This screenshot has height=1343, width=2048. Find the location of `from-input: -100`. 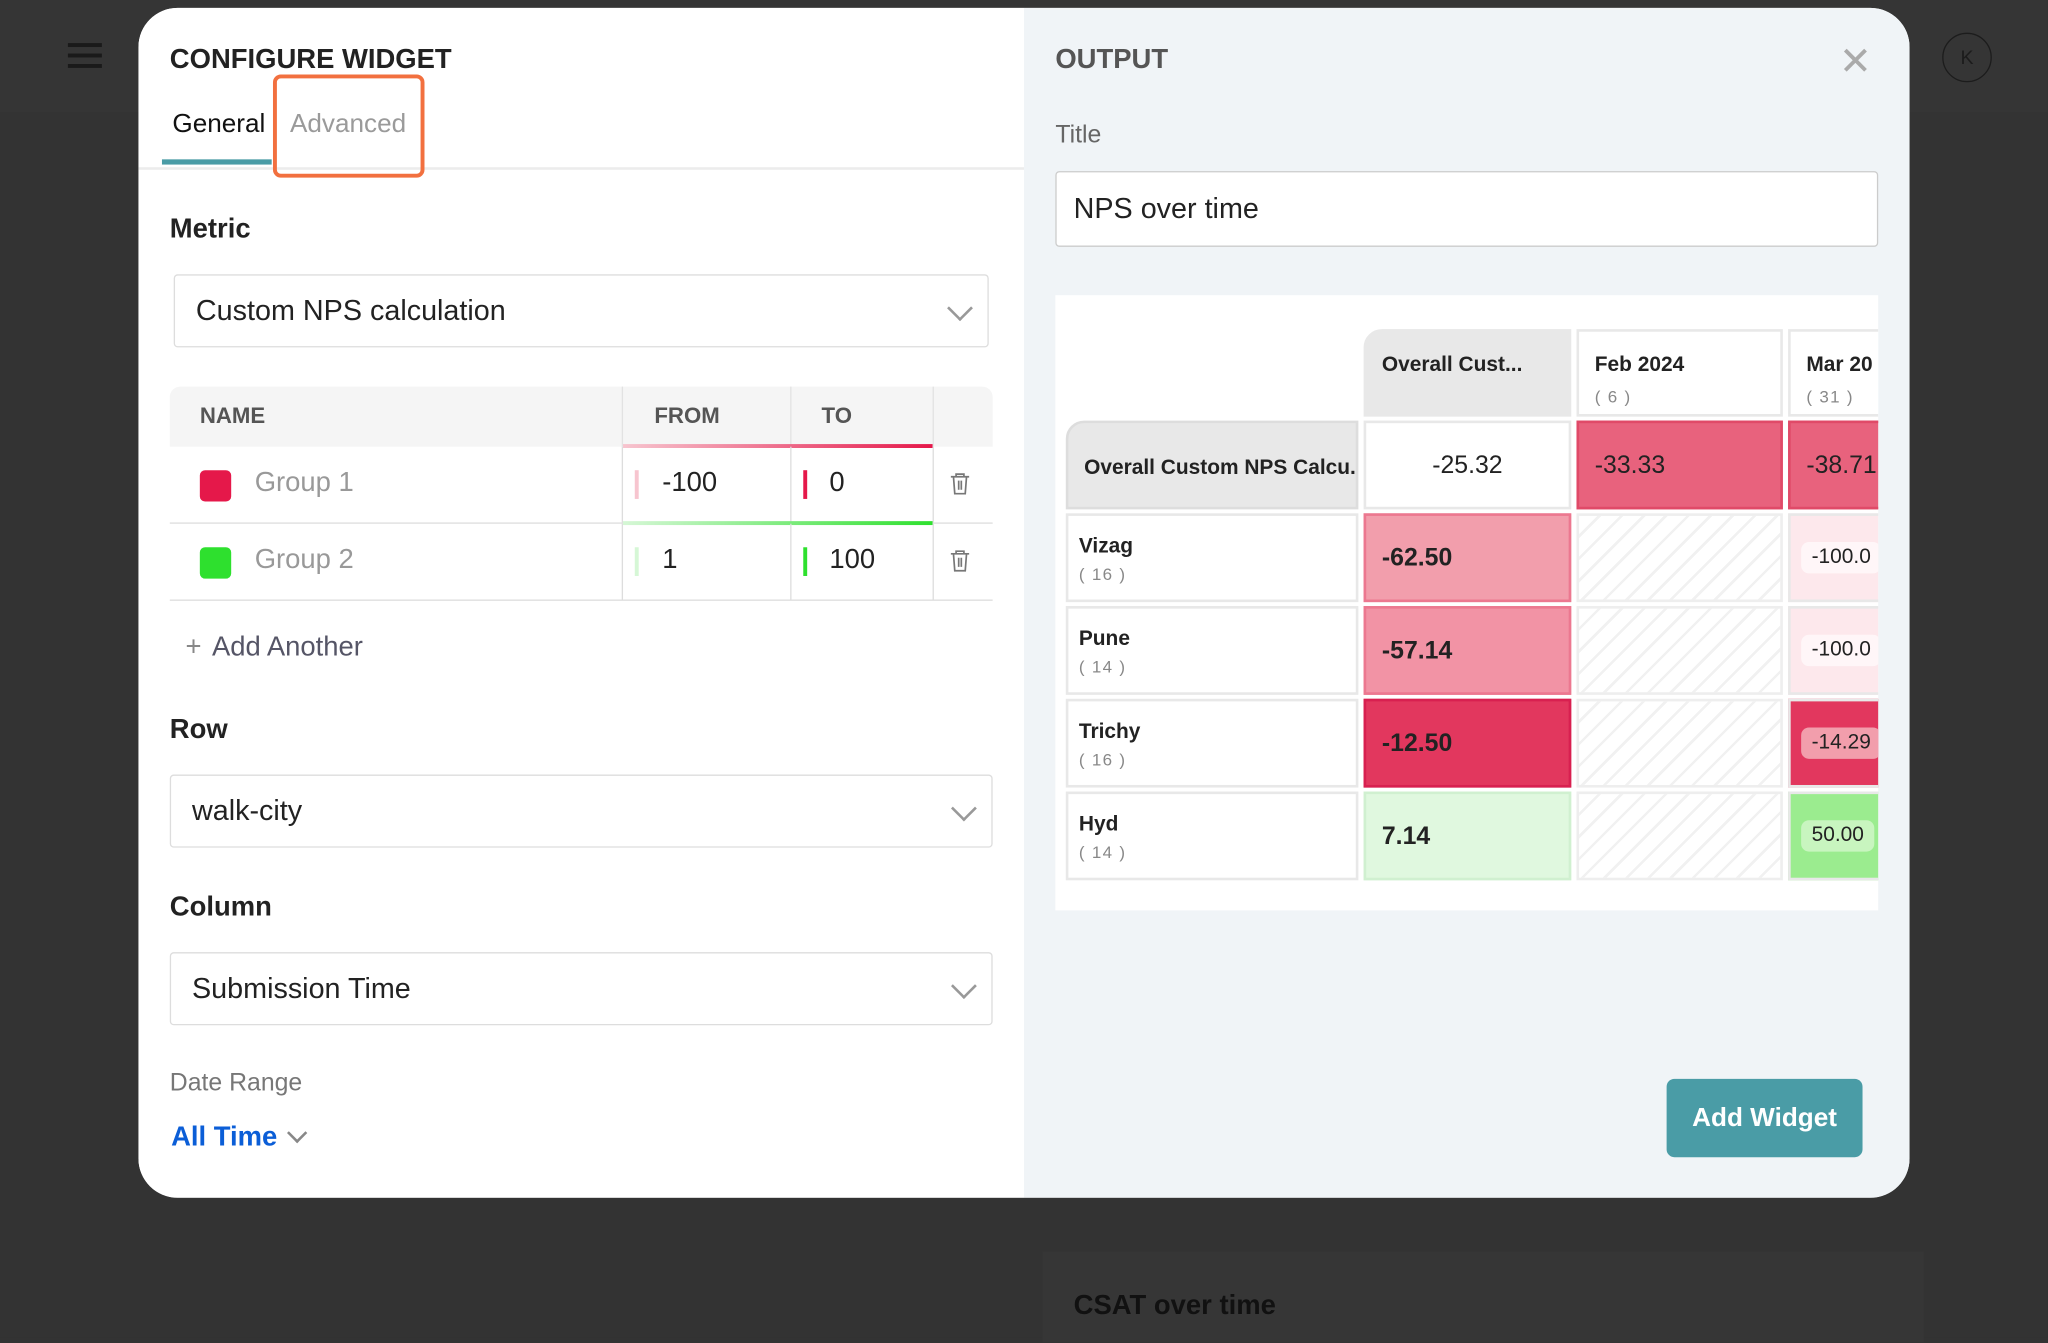

from-input: -100 is located at coordinates (706, 484).